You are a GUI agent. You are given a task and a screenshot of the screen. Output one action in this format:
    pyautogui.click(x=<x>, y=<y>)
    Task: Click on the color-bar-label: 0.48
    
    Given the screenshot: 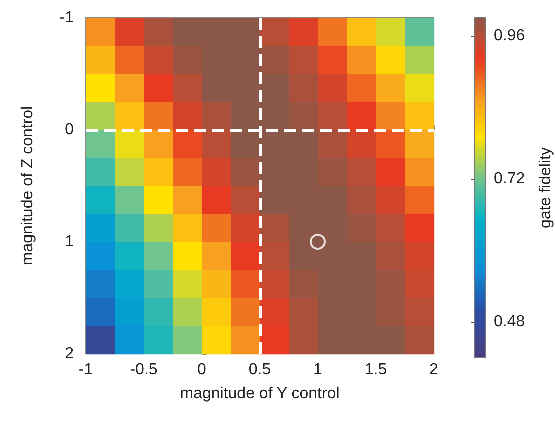 What is the action you would take?
    pyautogui.click(x=510, y=322)
    